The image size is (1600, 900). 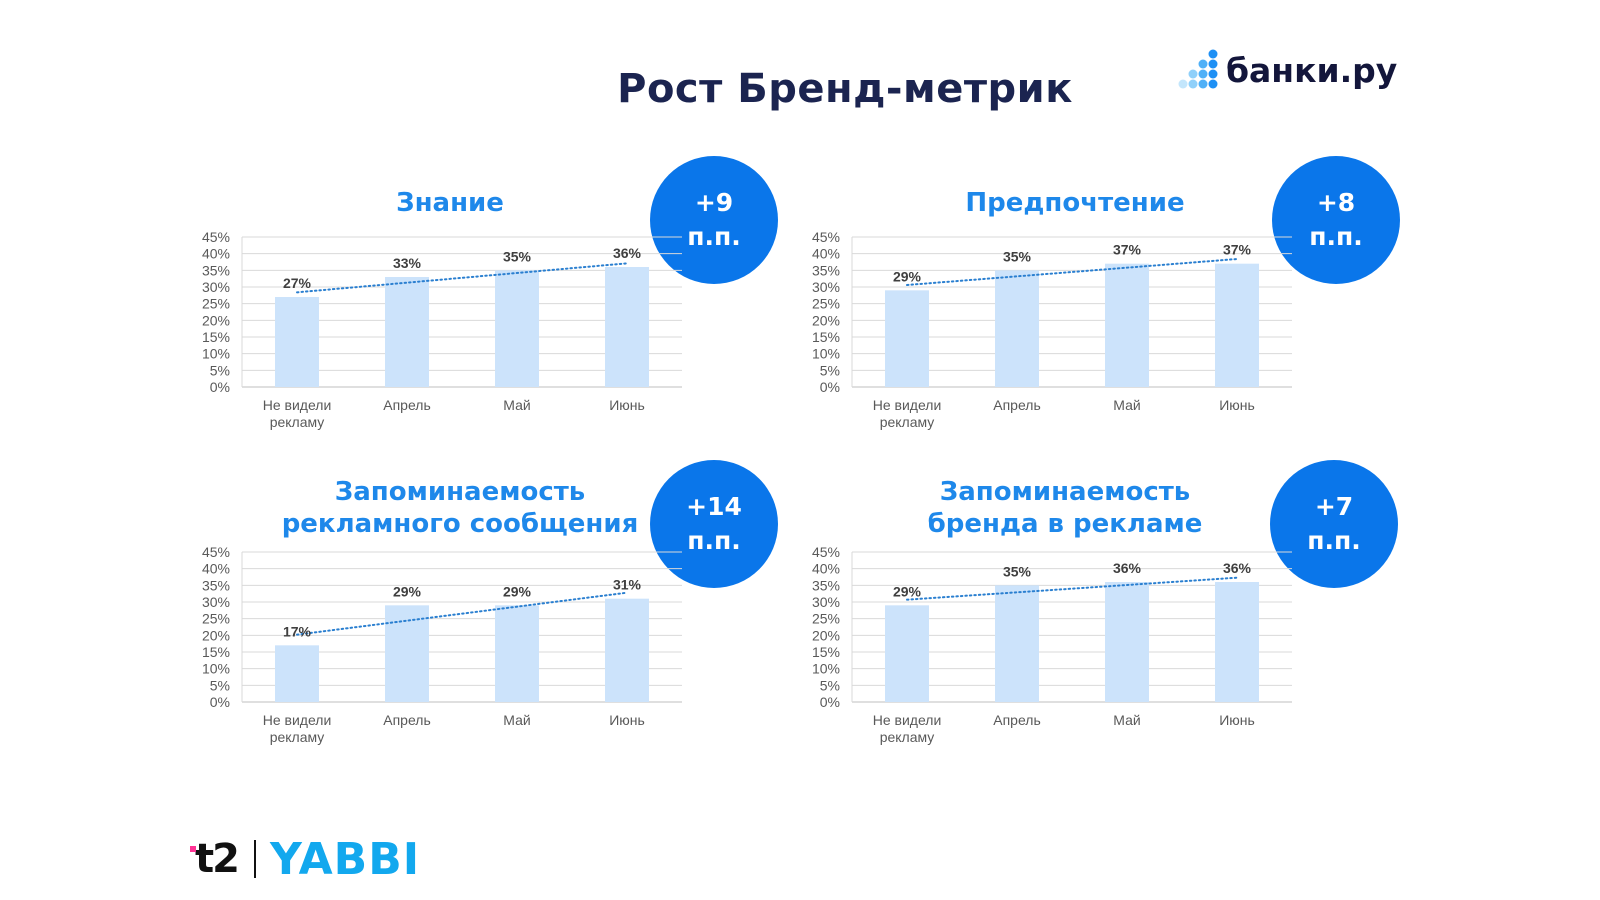 What do you see at coordinates (714, 524) in the screenshot?
I see `delta-badge: +14 п.п.` at bounding box center [714, 524].